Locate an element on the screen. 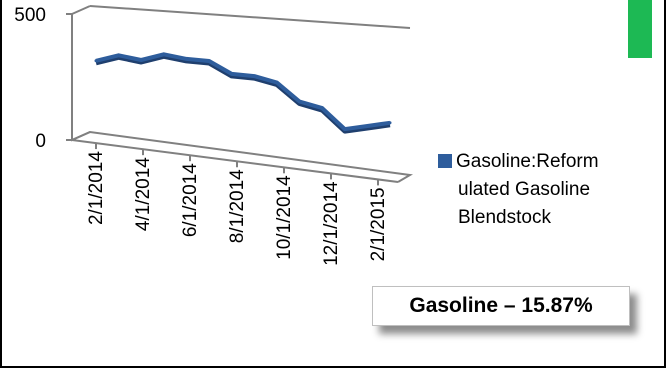 The height and width of the screenshot is (368, 666). series-line-gasoline is located at coordinates (243, 92).